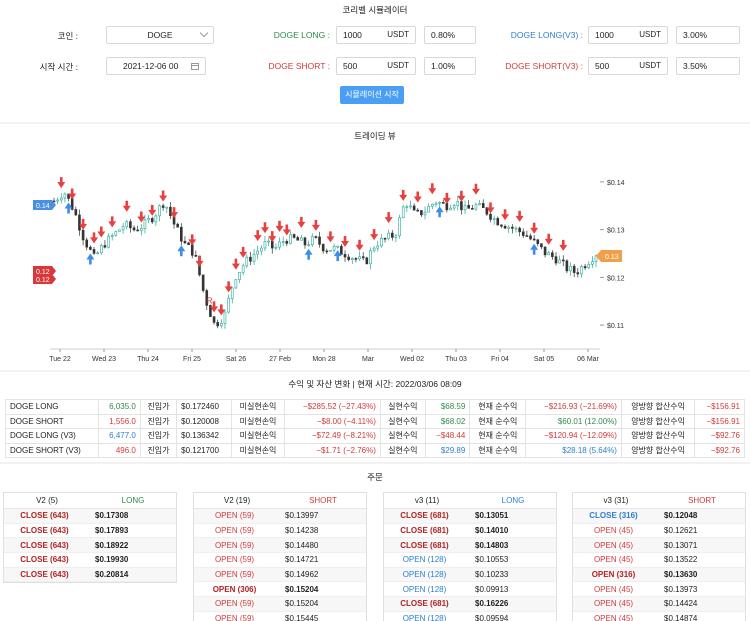 Image resolution: width=750 pixels, height=621 pixels. What do you see at coordinates (376, 66) in the screenshot?
I see `doge-short-amount-input: 500 USDT` at bounding box center [376, 66].